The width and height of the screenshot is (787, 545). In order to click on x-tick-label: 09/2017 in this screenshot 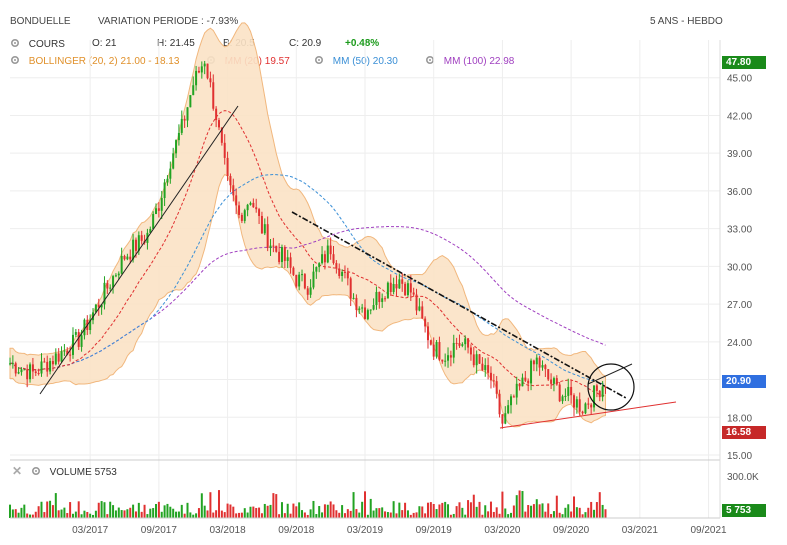, I will do `click(159, 530)`.